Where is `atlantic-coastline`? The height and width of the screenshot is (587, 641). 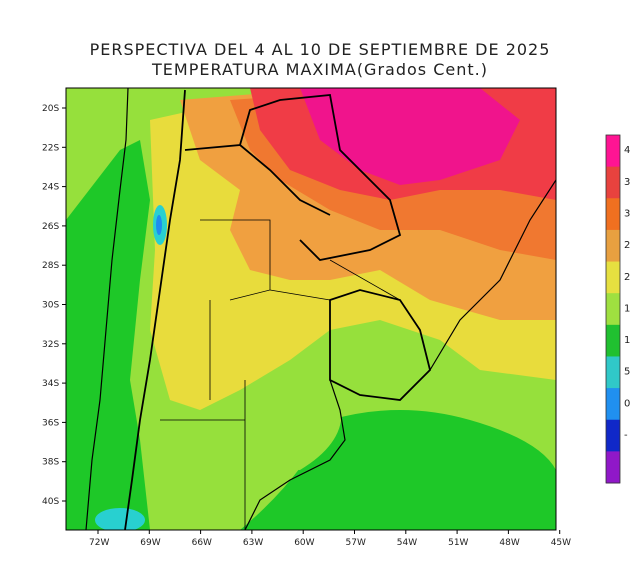 atlantic-coastline is located at coordinates (295, 454).